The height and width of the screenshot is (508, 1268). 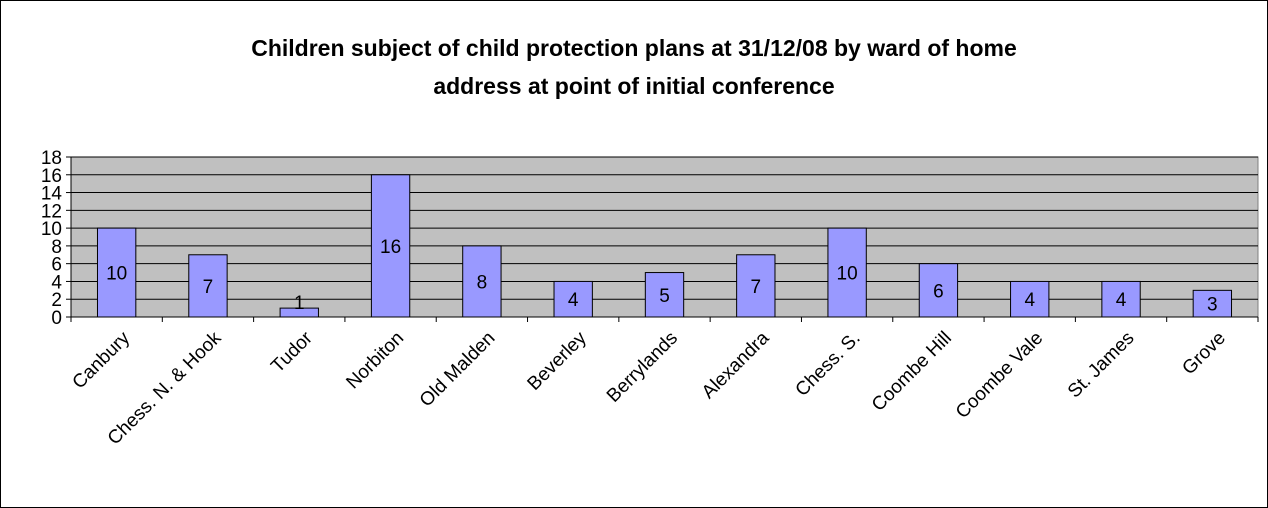 What do you see at coordinates (912, 372) in the screenshot?
I see `category-label: Coombe Hill` at bounding box center [912, 372].